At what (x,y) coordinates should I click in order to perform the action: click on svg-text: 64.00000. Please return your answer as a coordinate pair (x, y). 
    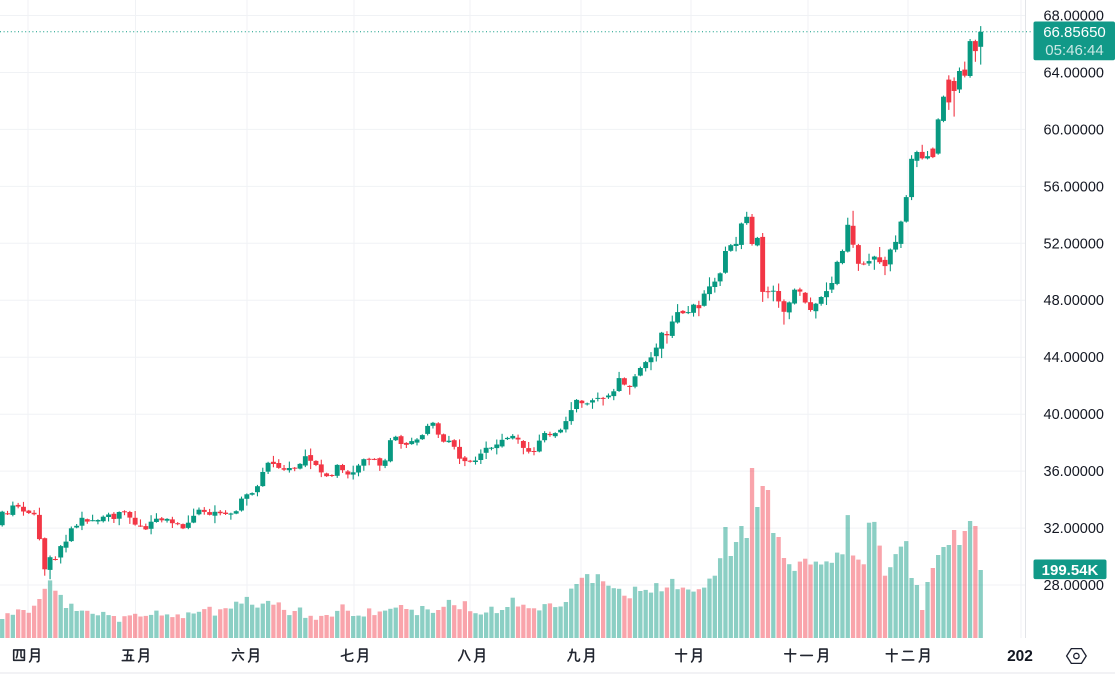
    Looking at the image, I should click on (1074, 74).